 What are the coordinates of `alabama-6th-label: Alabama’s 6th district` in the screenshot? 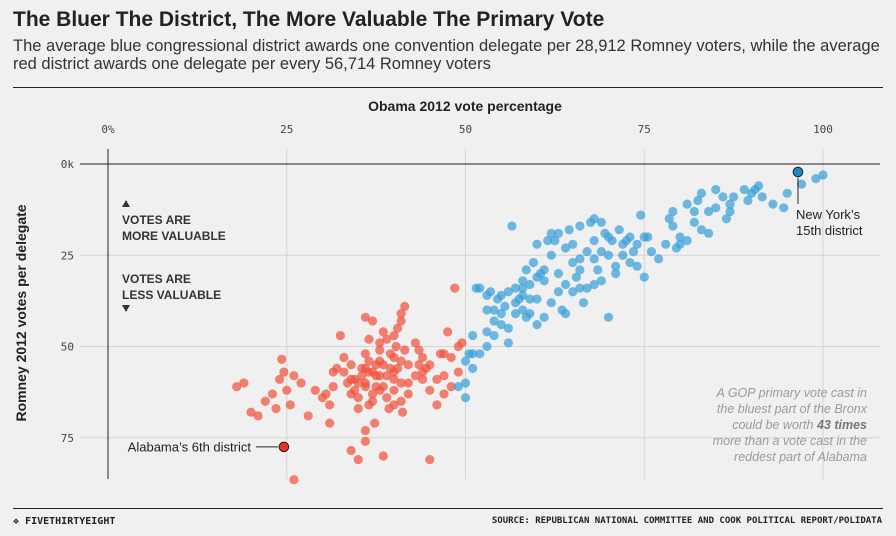 It's located at (190, 446).